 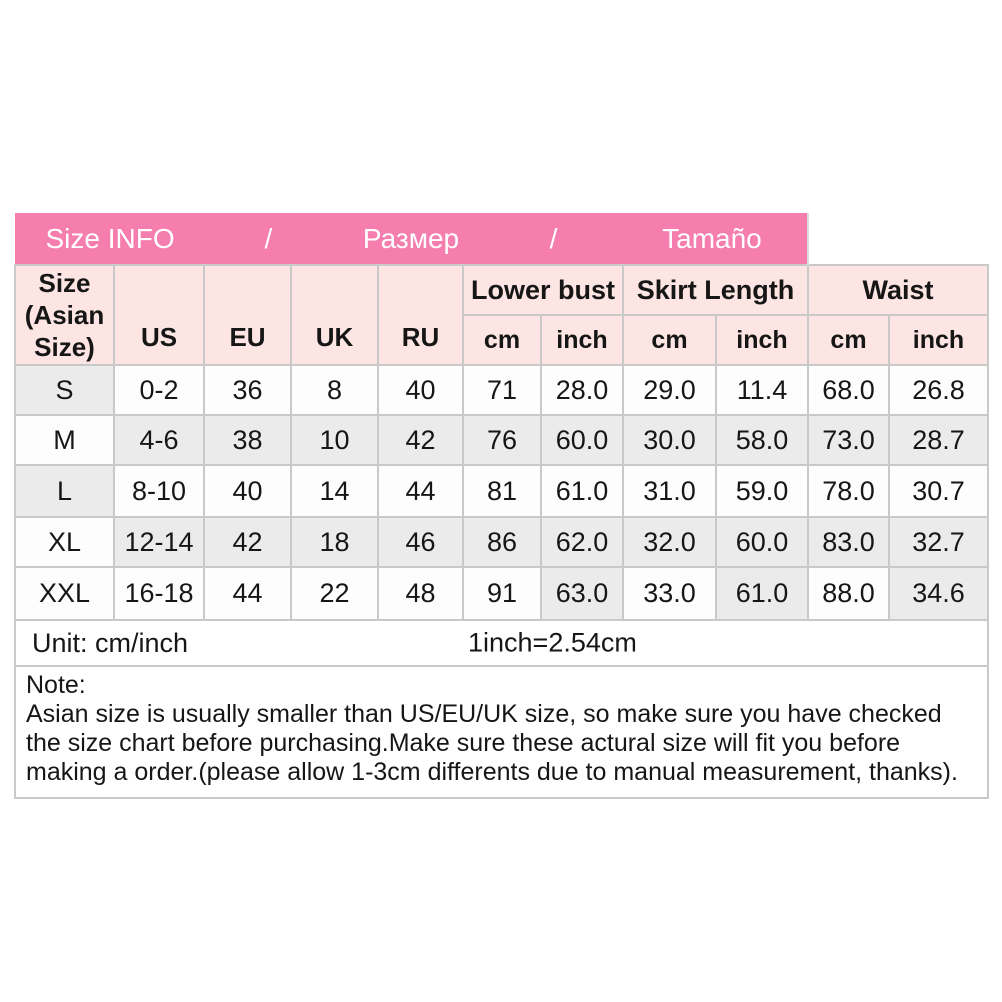 I want to click on size-header-line: (Asian, so click(x=64, y=315).